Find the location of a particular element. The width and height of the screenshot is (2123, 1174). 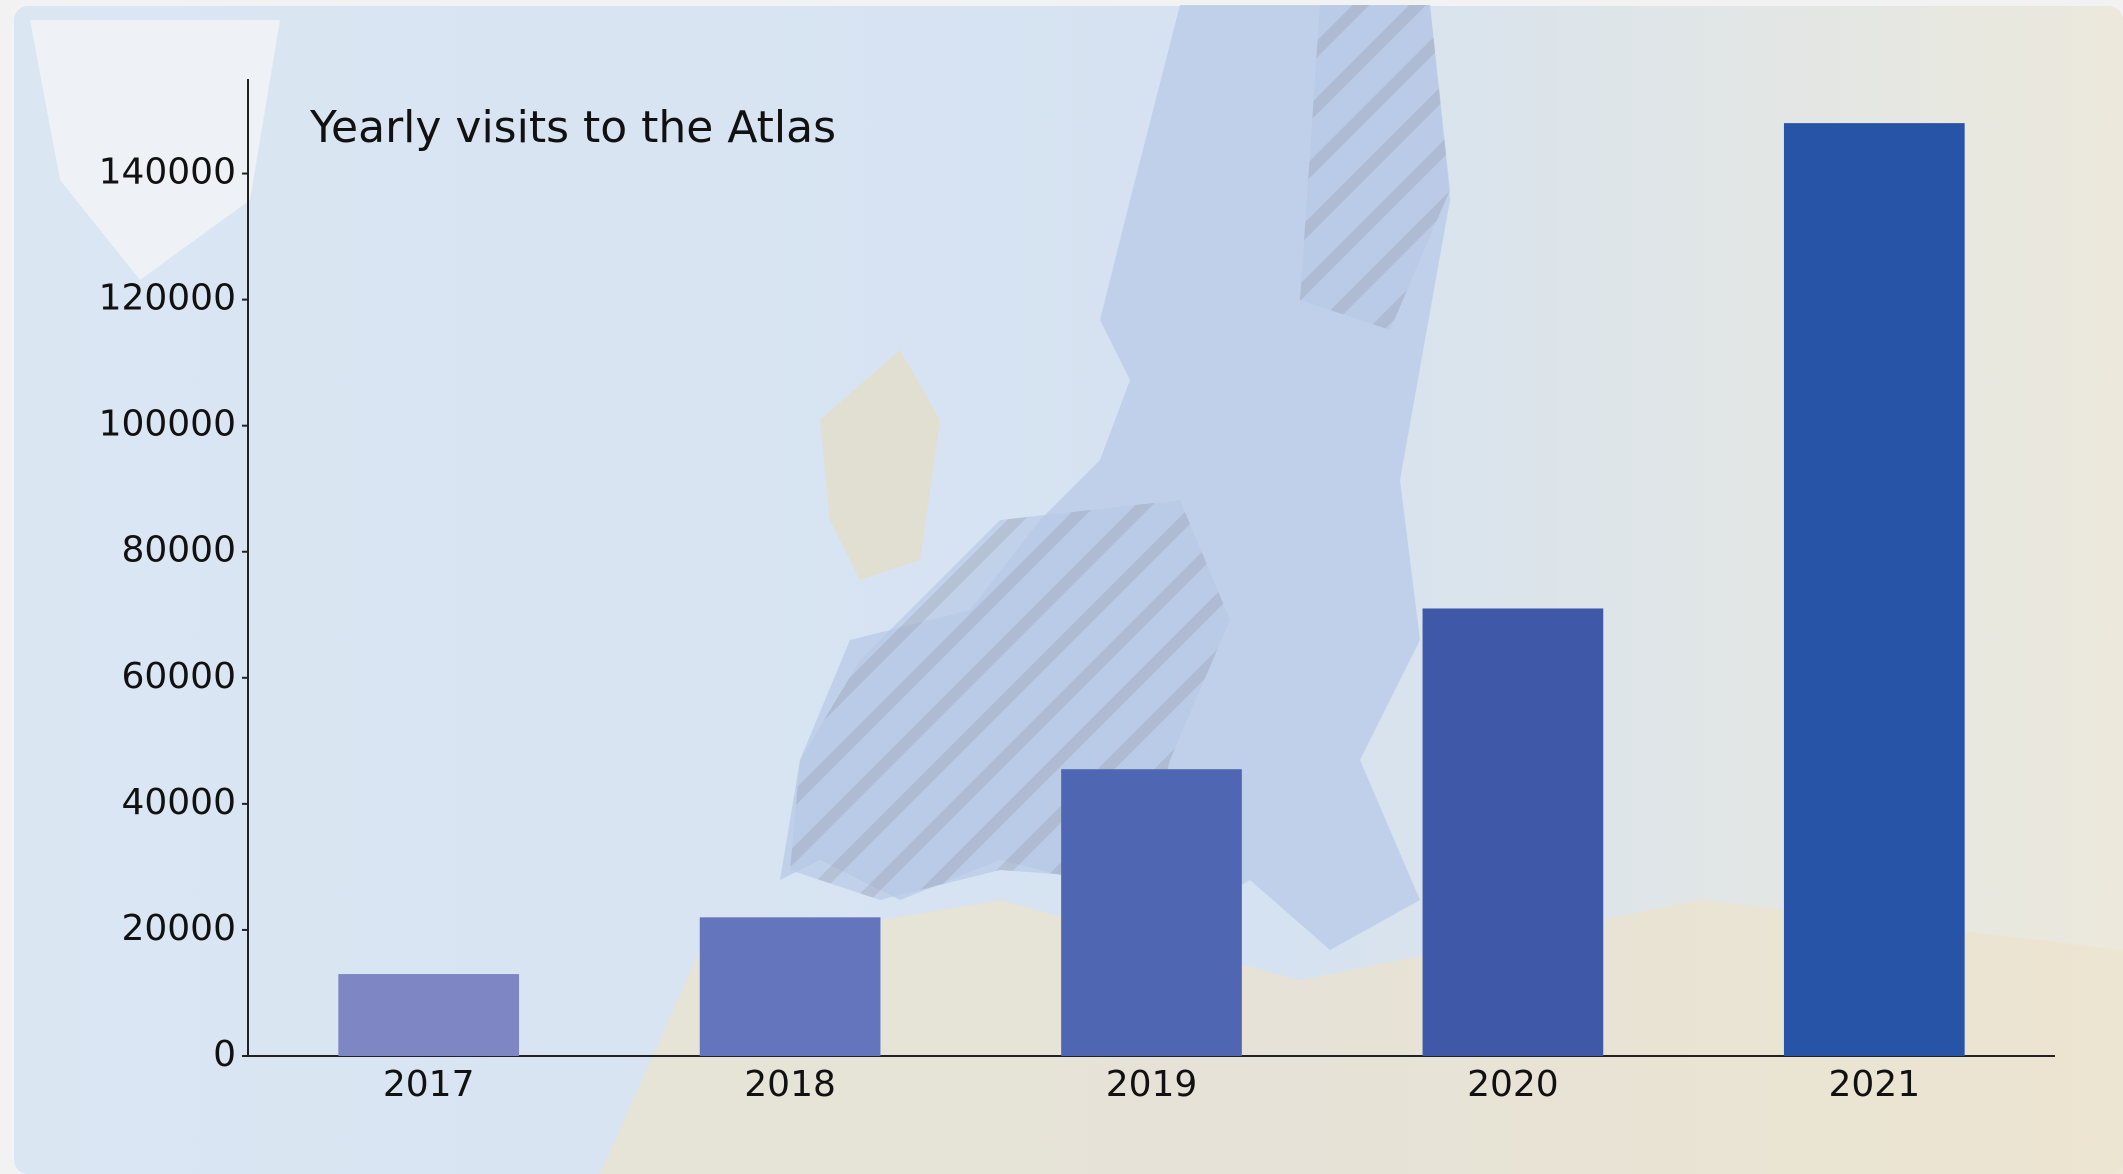

x-tick-label: 2020 is located at coordinates (1513, 1084).